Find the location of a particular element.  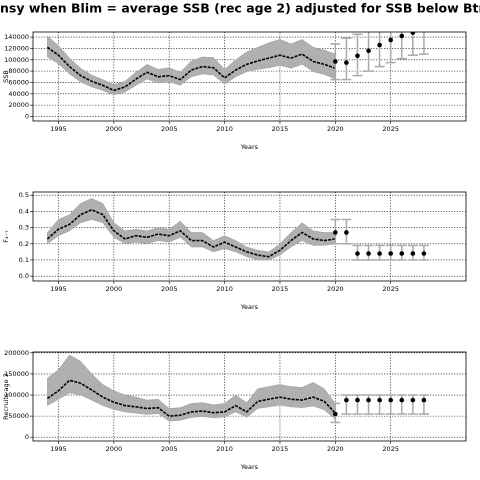

y-tick-label: 150000 is located at coordinates (16, 374).